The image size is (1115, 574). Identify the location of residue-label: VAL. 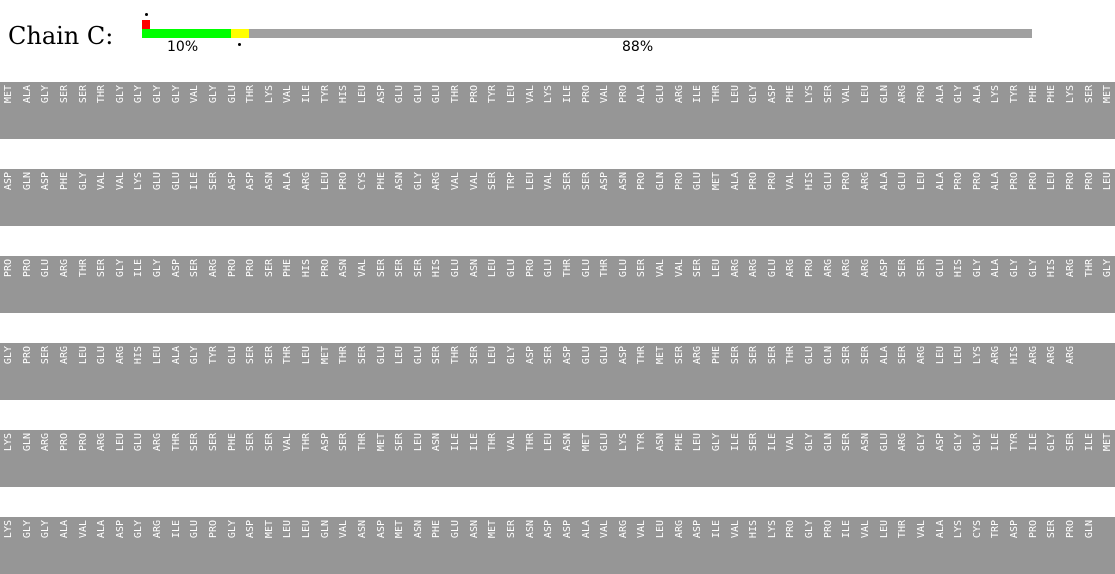
(531, 110).